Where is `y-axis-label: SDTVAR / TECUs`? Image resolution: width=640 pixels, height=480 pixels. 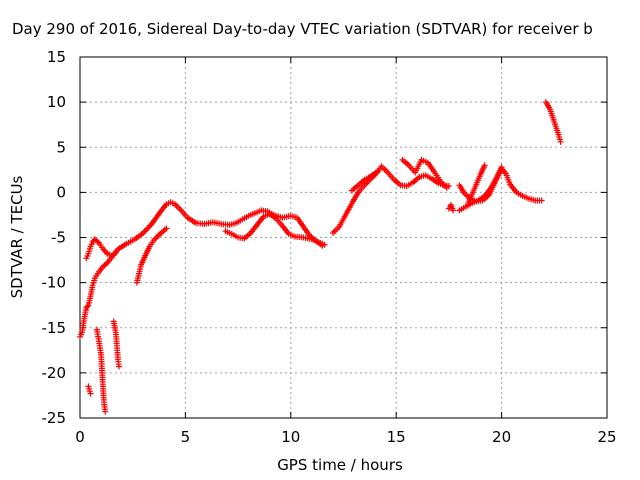 y-axis-label: SDTVAR / TECUs is located at coordinates (17, 236).